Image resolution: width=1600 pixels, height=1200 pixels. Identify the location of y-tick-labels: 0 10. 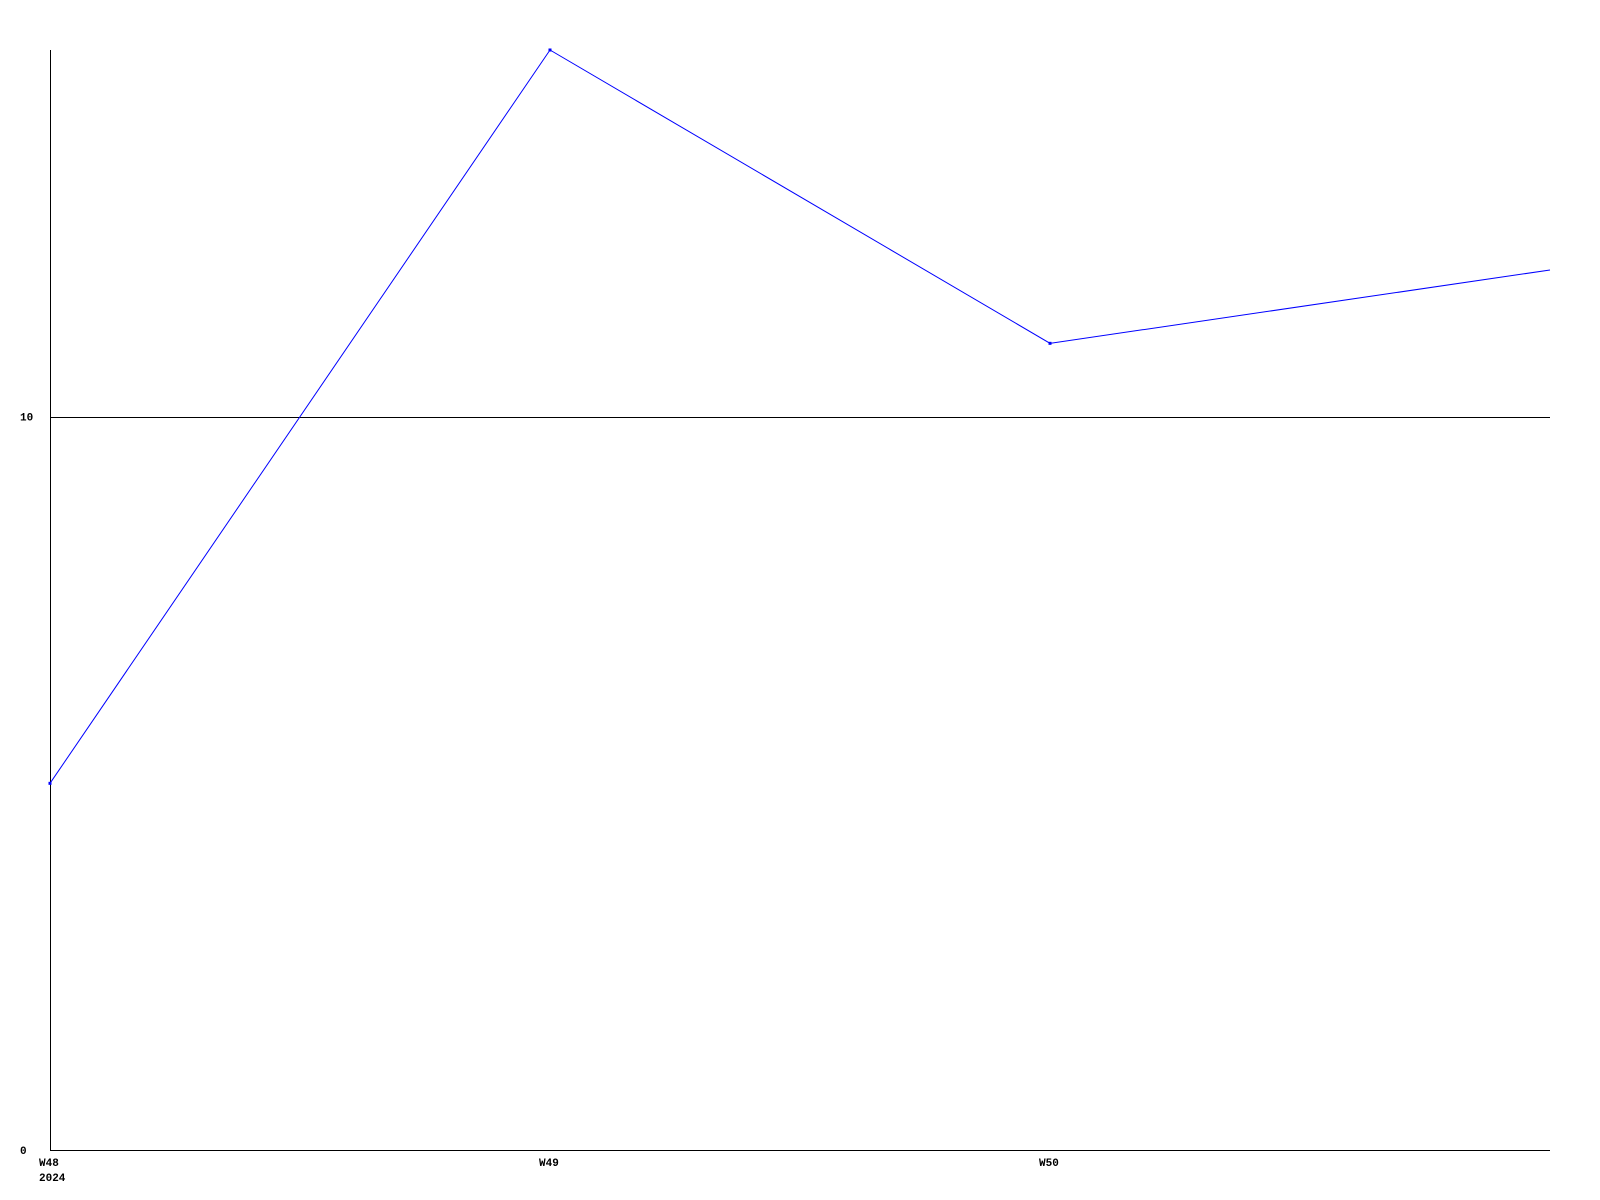
(26, 785).